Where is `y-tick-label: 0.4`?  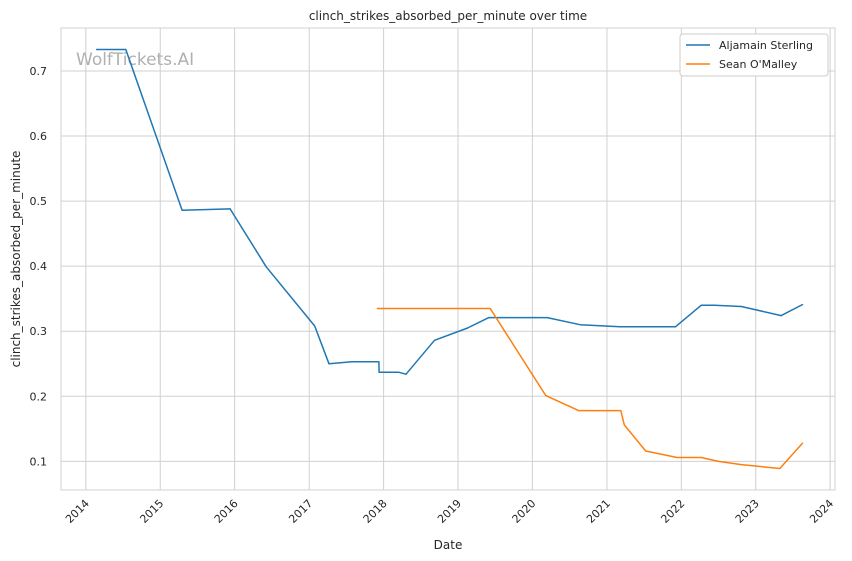 y-tick-label: 0.4 is located at coordinates (39, 266).